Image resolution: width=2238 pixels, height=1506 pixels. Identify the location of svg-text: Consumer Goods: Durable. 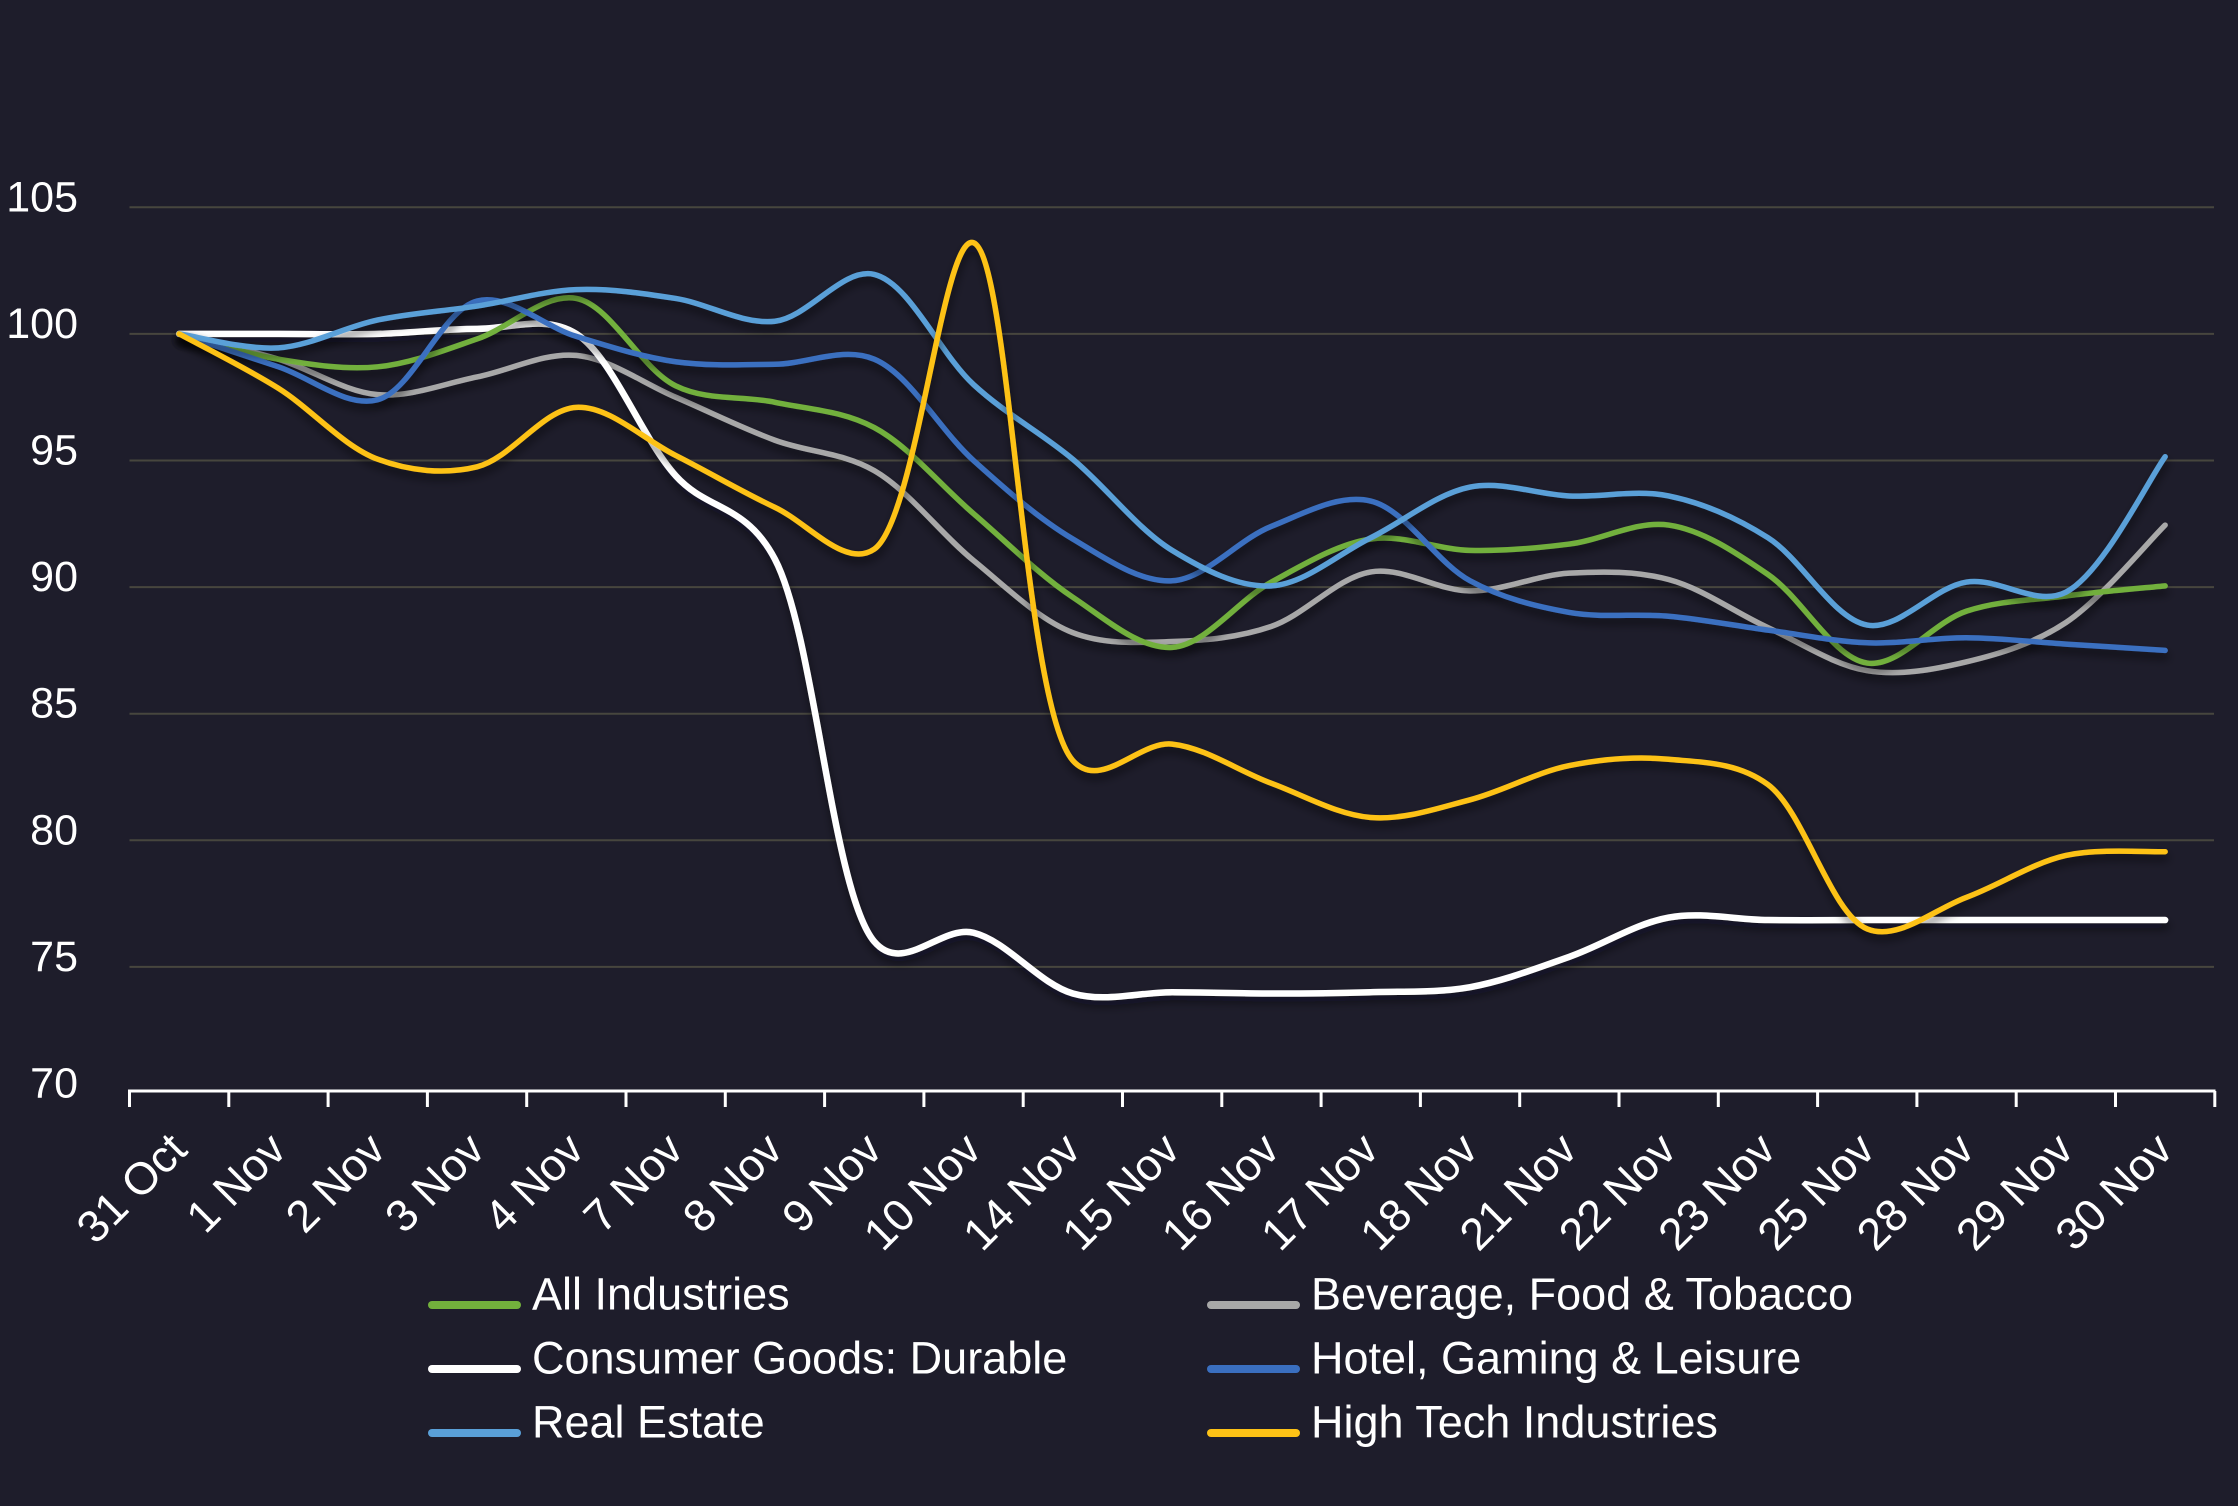
(799, 1358).